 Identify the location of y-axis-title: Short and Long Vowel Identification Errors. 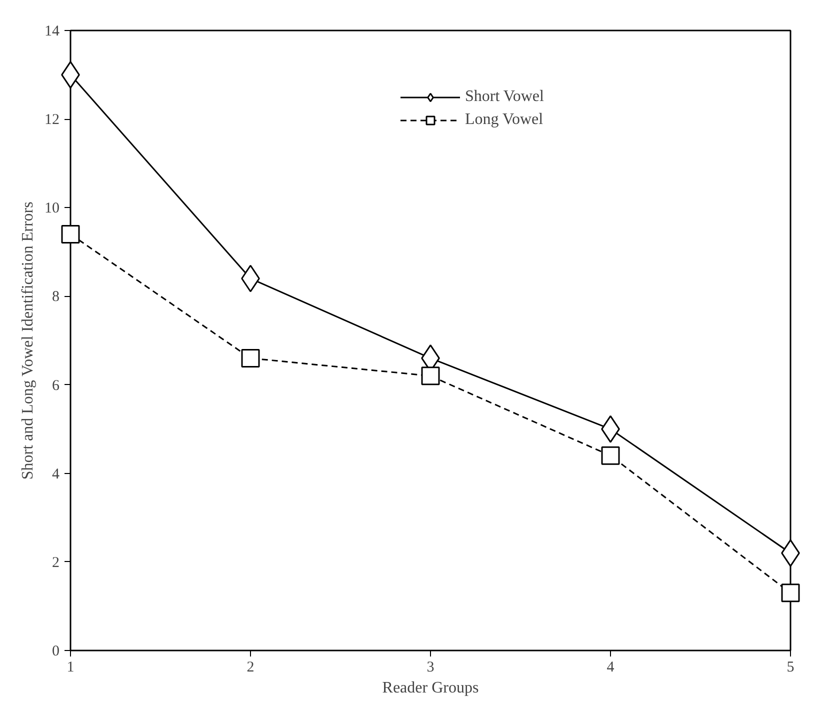
(28, 341).